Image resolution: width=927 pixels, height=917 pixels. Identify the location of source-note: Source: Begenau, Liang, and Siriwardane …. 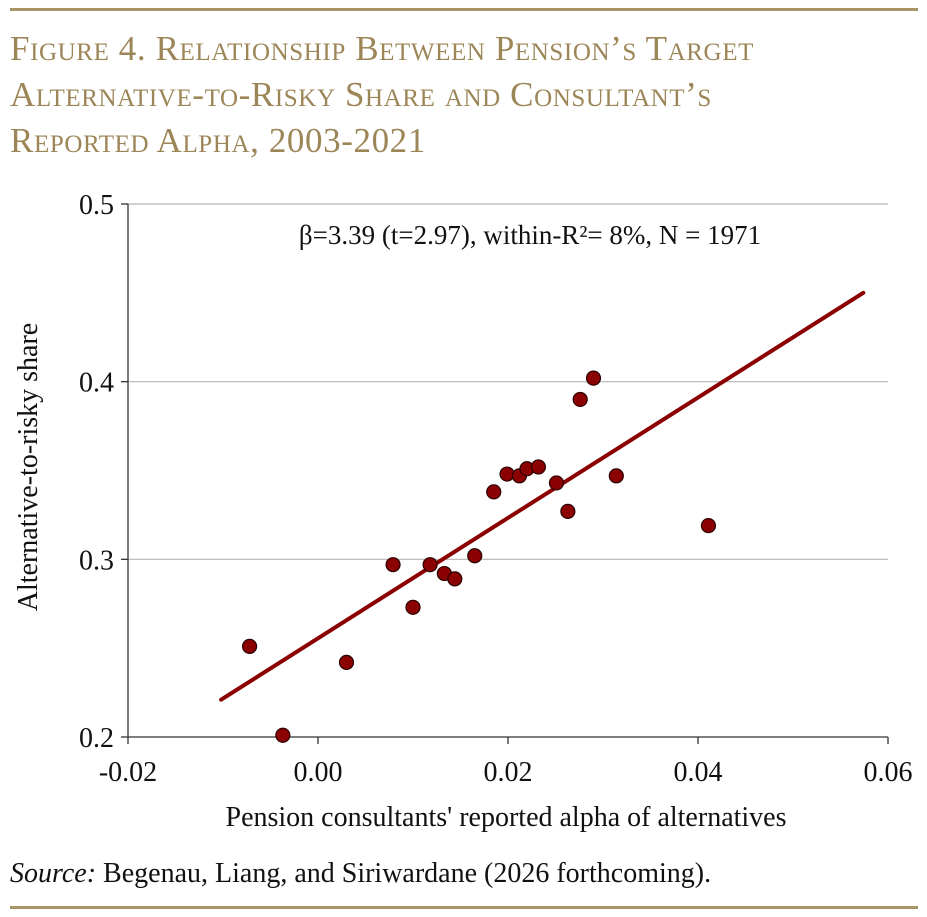
(360, 874).